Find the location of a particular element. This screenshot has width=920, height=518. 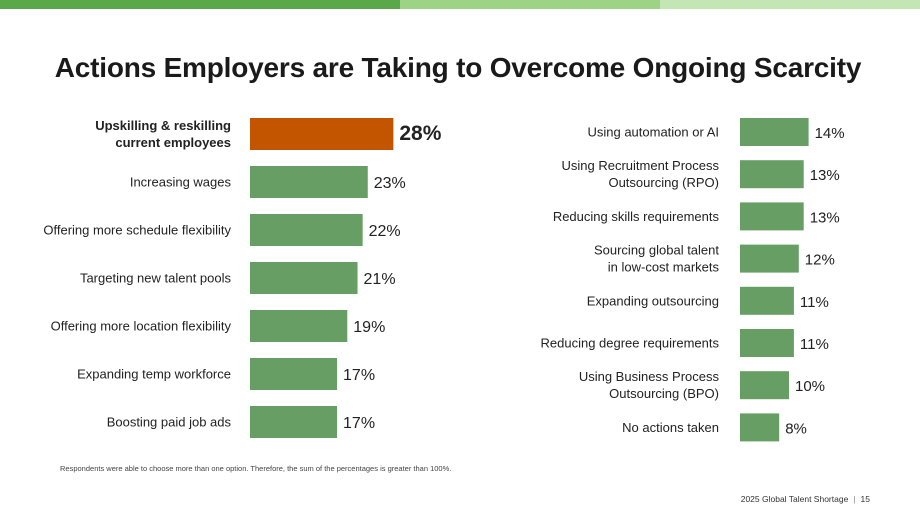

category-label-left-2-0: Offering more schedule flexibility is located at coordinates (137, 230).